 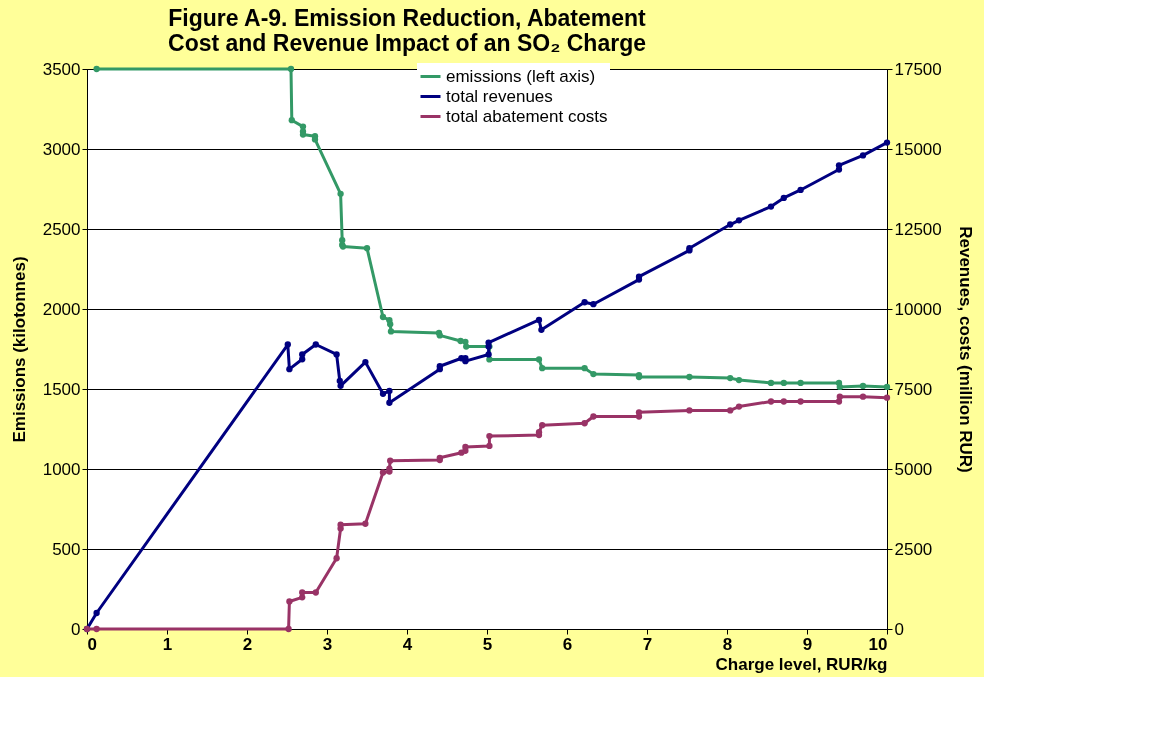 What do you see at coordinates (167, 644) in the screenshot?
I see `x-tick-label: 1` at bounding box center [167, 644].